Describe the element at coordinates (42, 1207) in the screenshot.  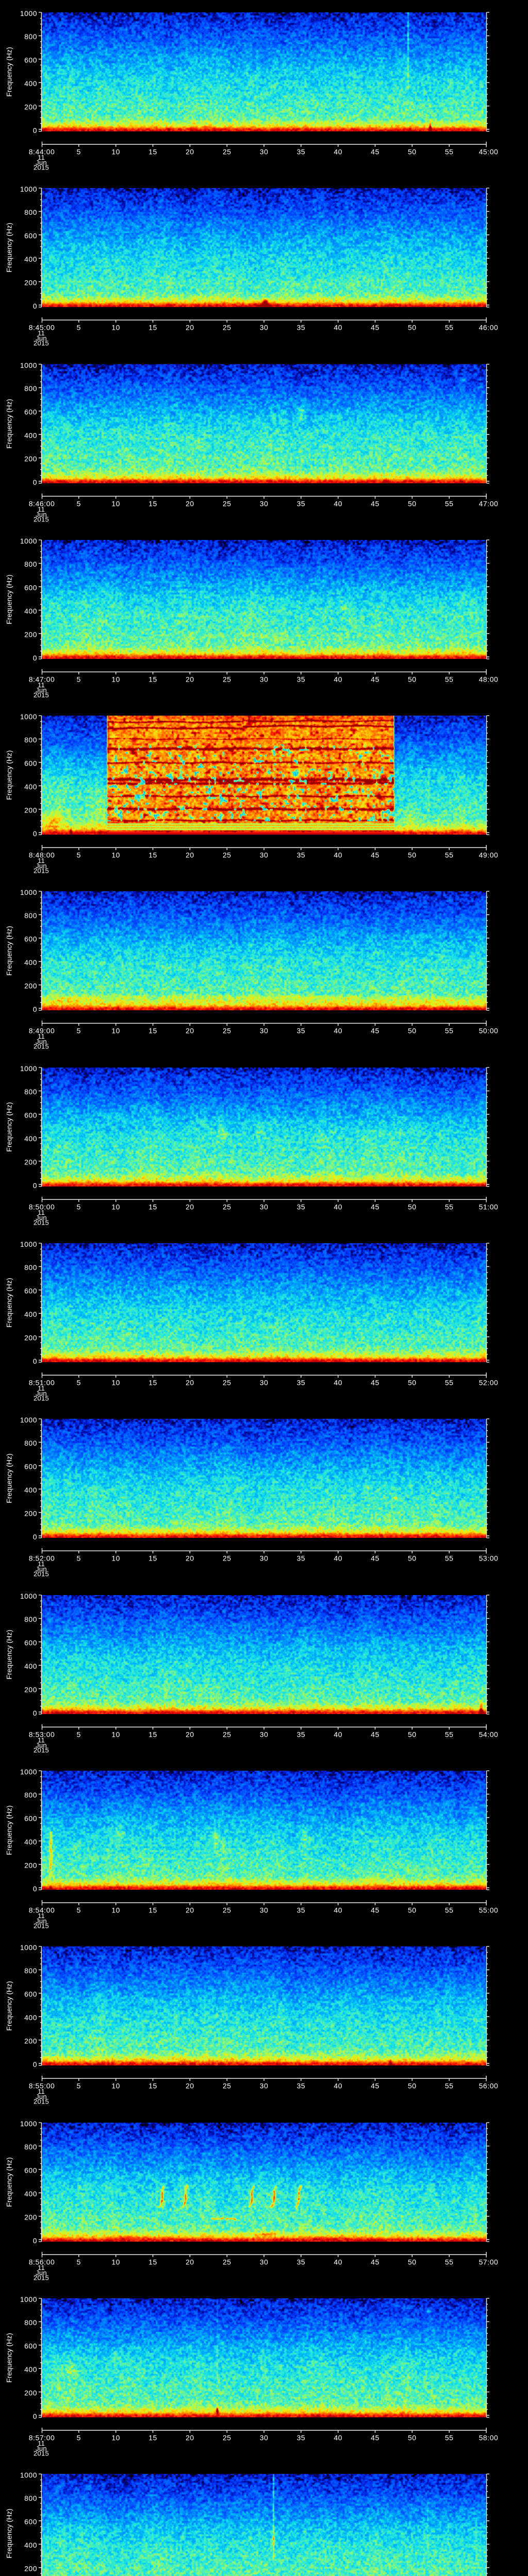
I see `svg-text: 8:50:00` at that location.